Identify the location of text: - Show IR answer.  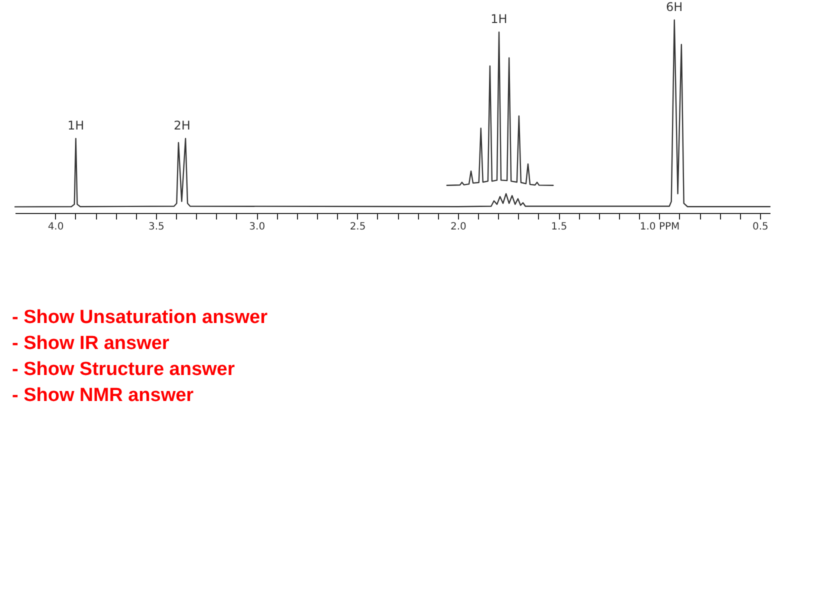
(91, 343).